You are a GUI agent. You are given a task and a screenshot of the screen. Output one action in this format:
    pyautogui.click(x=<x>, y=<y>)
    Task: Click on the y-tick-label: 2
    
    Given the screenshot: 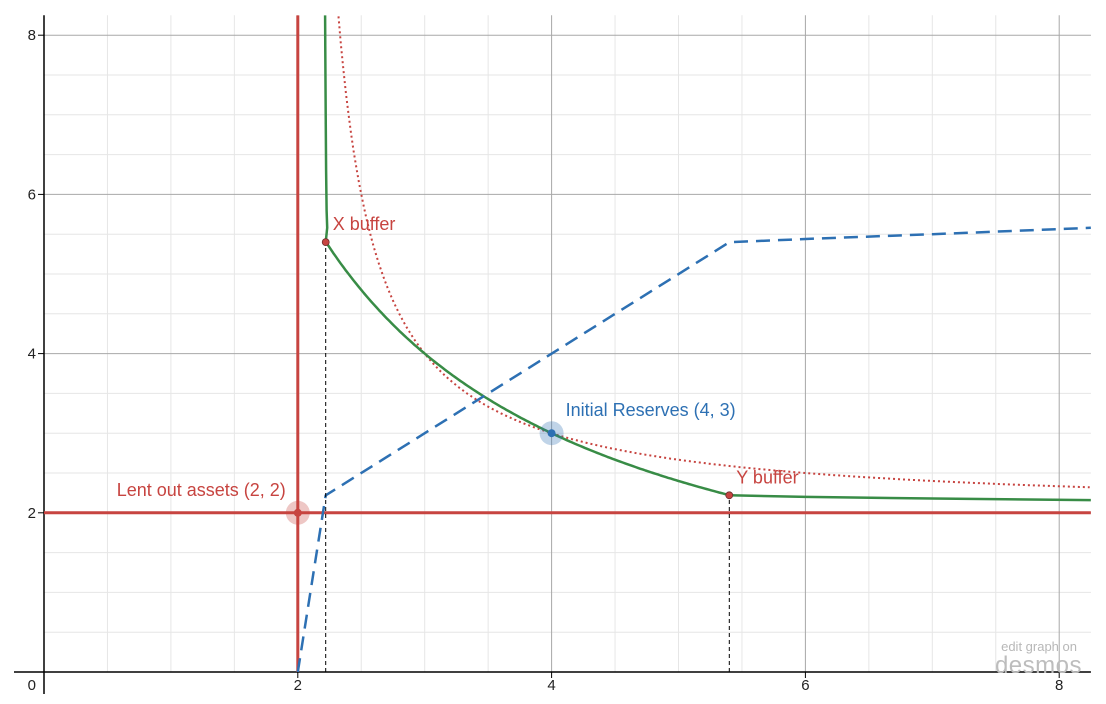 What is the action you would take?
    pyautogui.click(x=32, y=513)
    